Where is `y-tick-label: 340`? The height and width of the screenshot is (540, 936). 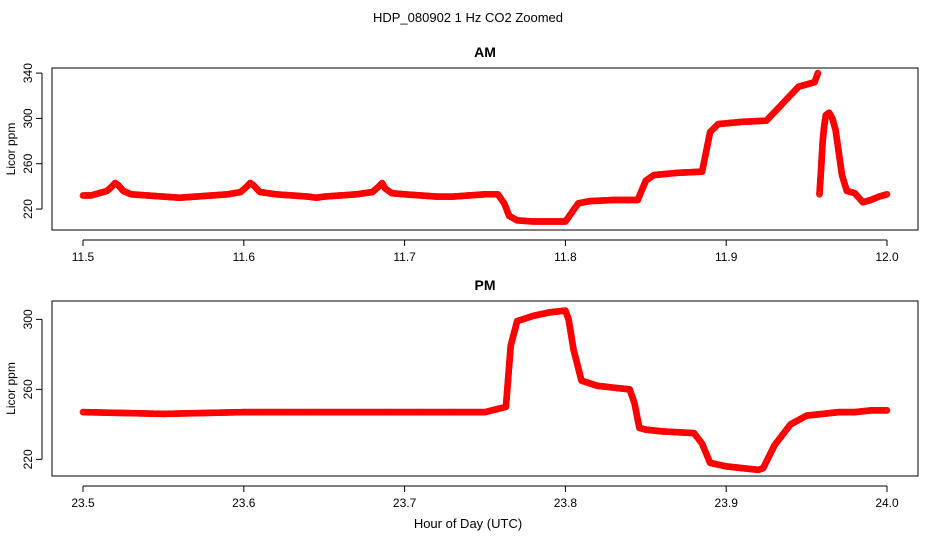 y-tick-label: 340 is located at coordinates (28, 73).